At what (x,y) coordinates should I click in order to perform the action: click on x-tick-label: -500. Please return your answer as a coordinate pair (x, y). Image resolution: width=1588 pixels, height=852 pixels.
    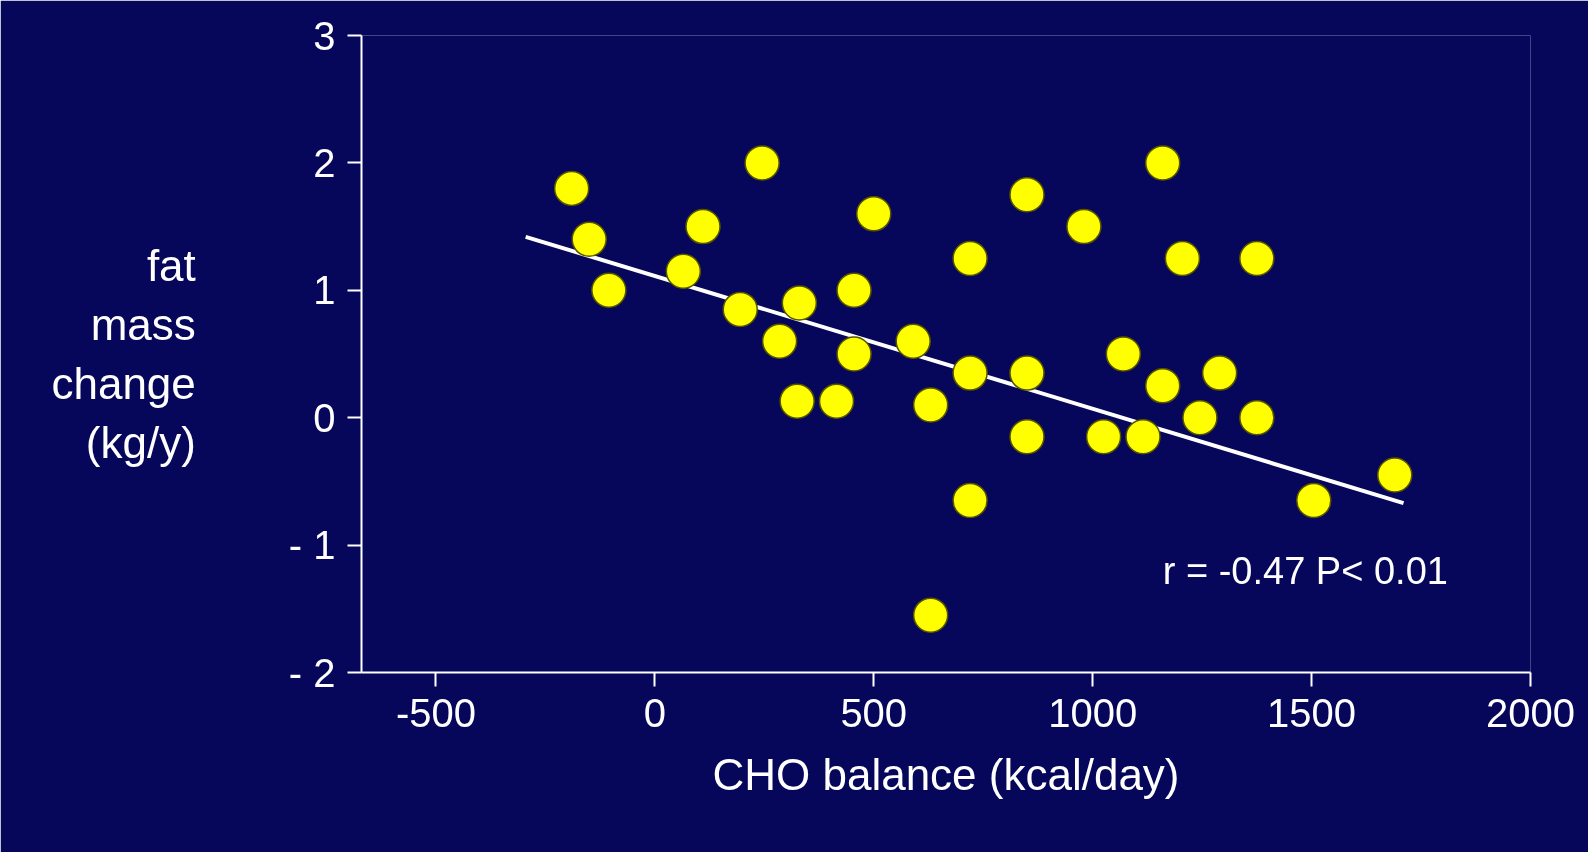
    Looking at the image, I should click on (435, 712).